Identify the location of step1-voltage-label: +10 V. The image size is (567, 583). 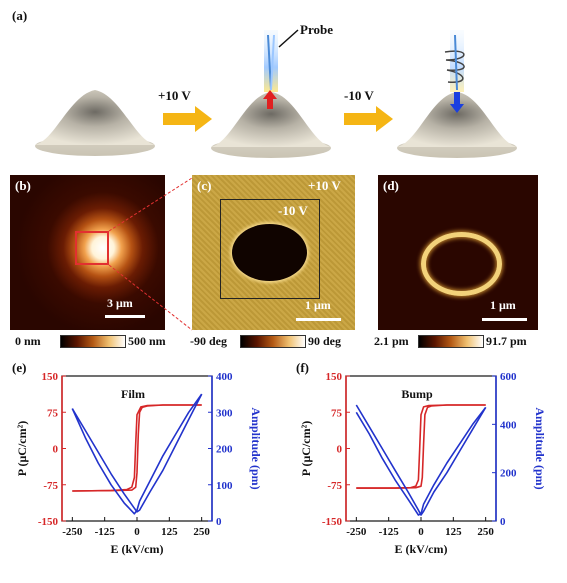
(174, 95).